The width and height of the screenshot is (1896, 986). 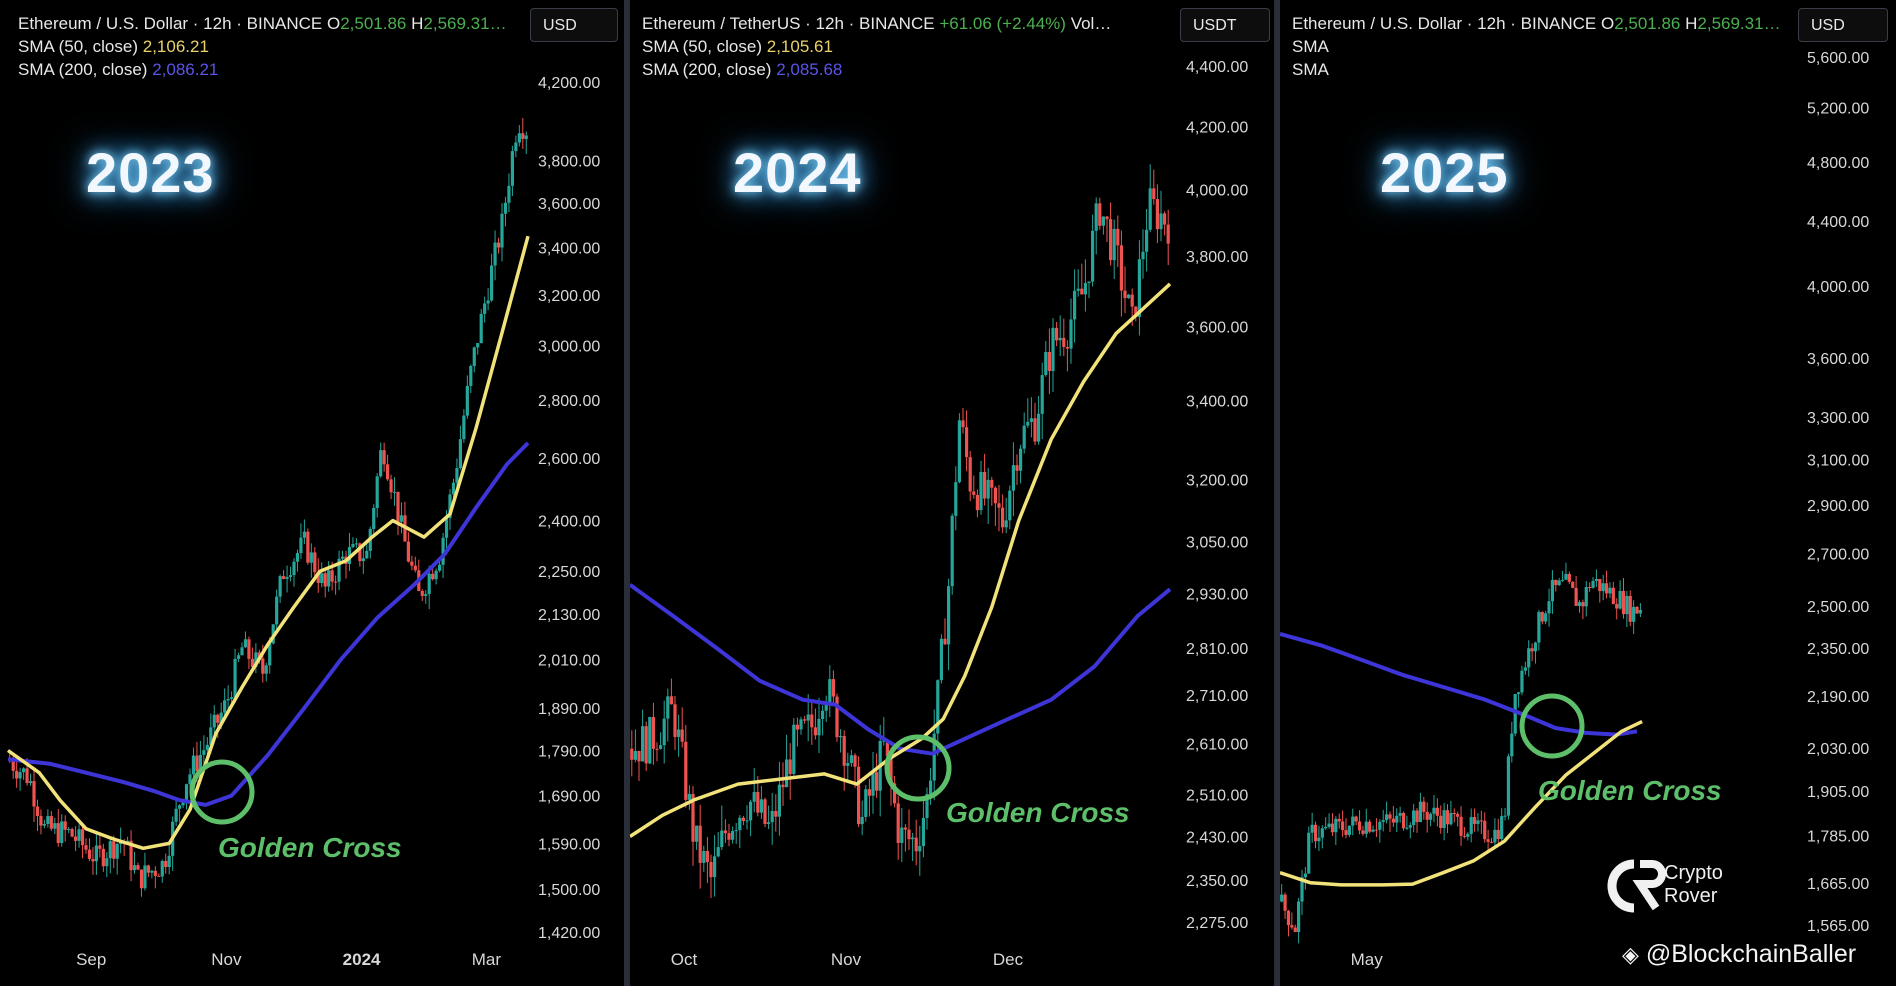 What do you see at coordinates (1838, 58) in the screenshot?
I see `y-tick-label: 5,600.00` at bounding box center [1838, 58].